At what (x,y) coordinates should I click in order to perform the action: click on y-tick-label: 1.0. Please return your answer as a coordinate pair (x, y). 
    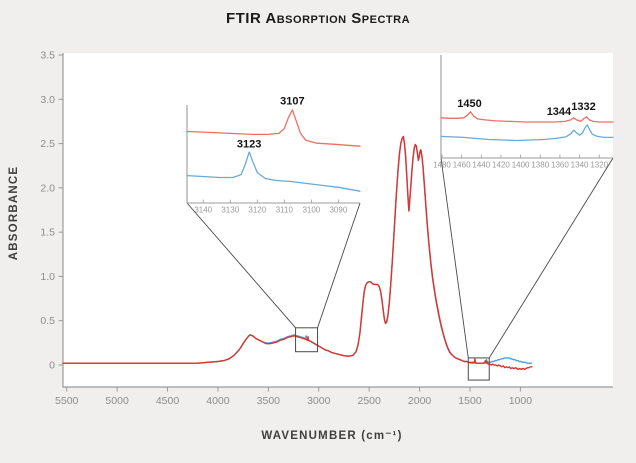
    Looking at the image, I should click on (47, 277).